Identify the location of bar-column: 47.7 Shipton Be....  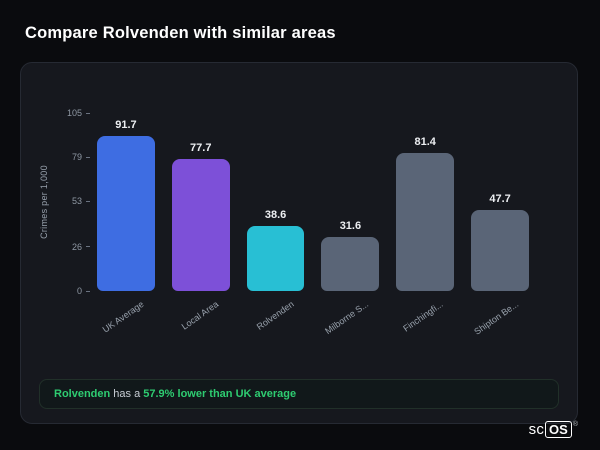
(500, 225).